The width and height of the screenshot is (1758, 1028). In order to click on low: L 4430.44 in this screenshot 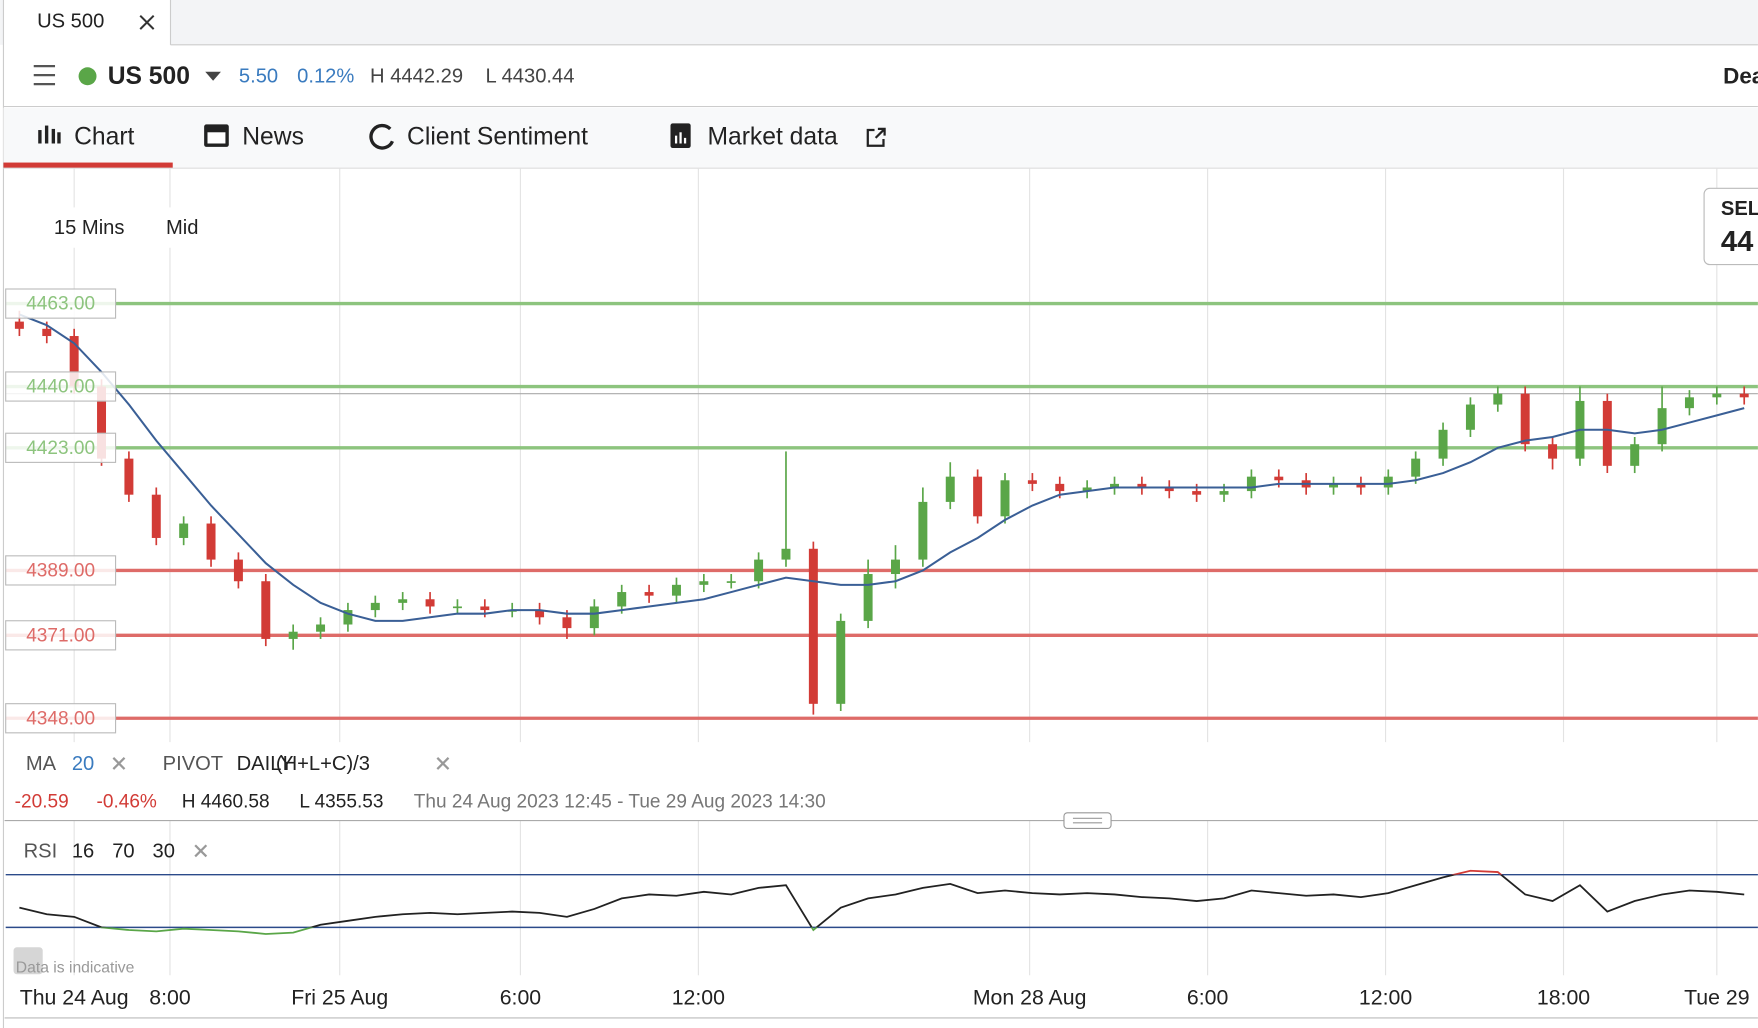, I will do `click(530, 77)`.